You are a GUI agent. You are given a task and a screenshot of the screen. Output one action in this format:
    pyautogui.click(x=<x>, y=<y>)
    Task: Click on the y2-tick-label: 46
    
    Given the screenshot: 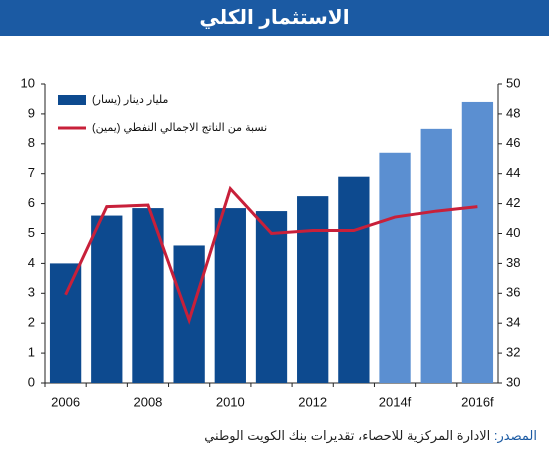 What is the action you would take?
    pyautogui.click(x=513, y=142)
    